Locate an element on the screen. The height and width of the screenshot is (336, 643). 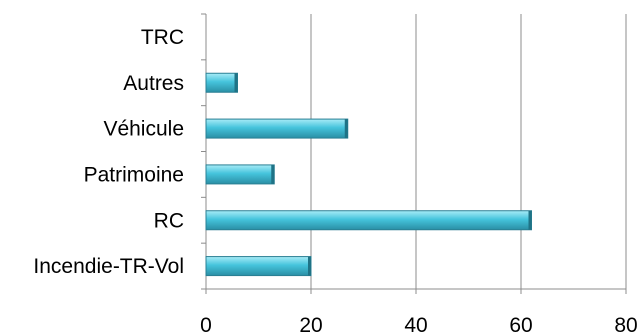
x-tick-label-40: 40 is located at coordinates (415, 325).